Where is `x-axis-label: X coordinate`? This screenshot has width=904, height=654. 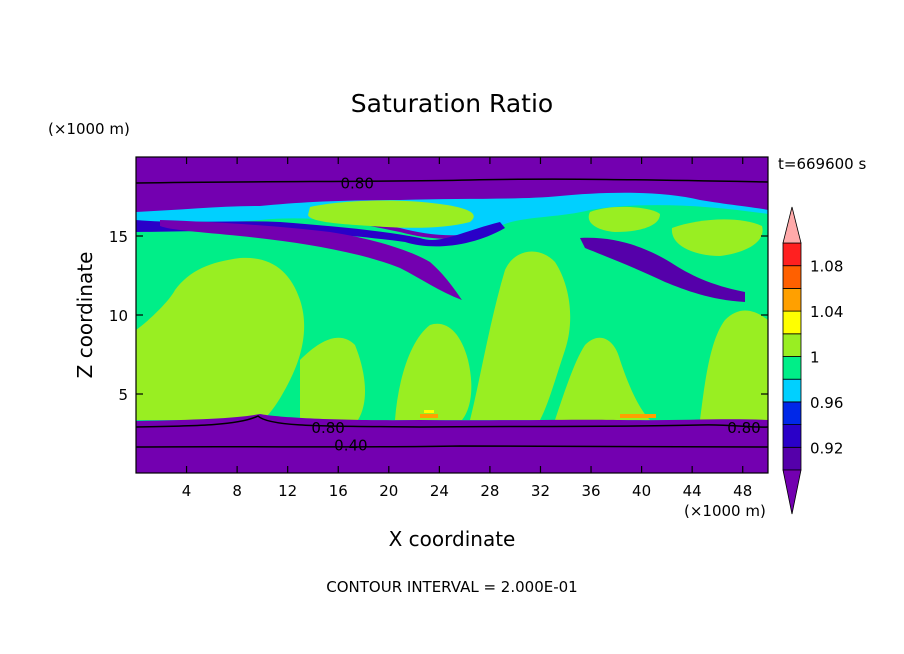 x-axis-label: X coordinate is located at coordinates (452, 539).